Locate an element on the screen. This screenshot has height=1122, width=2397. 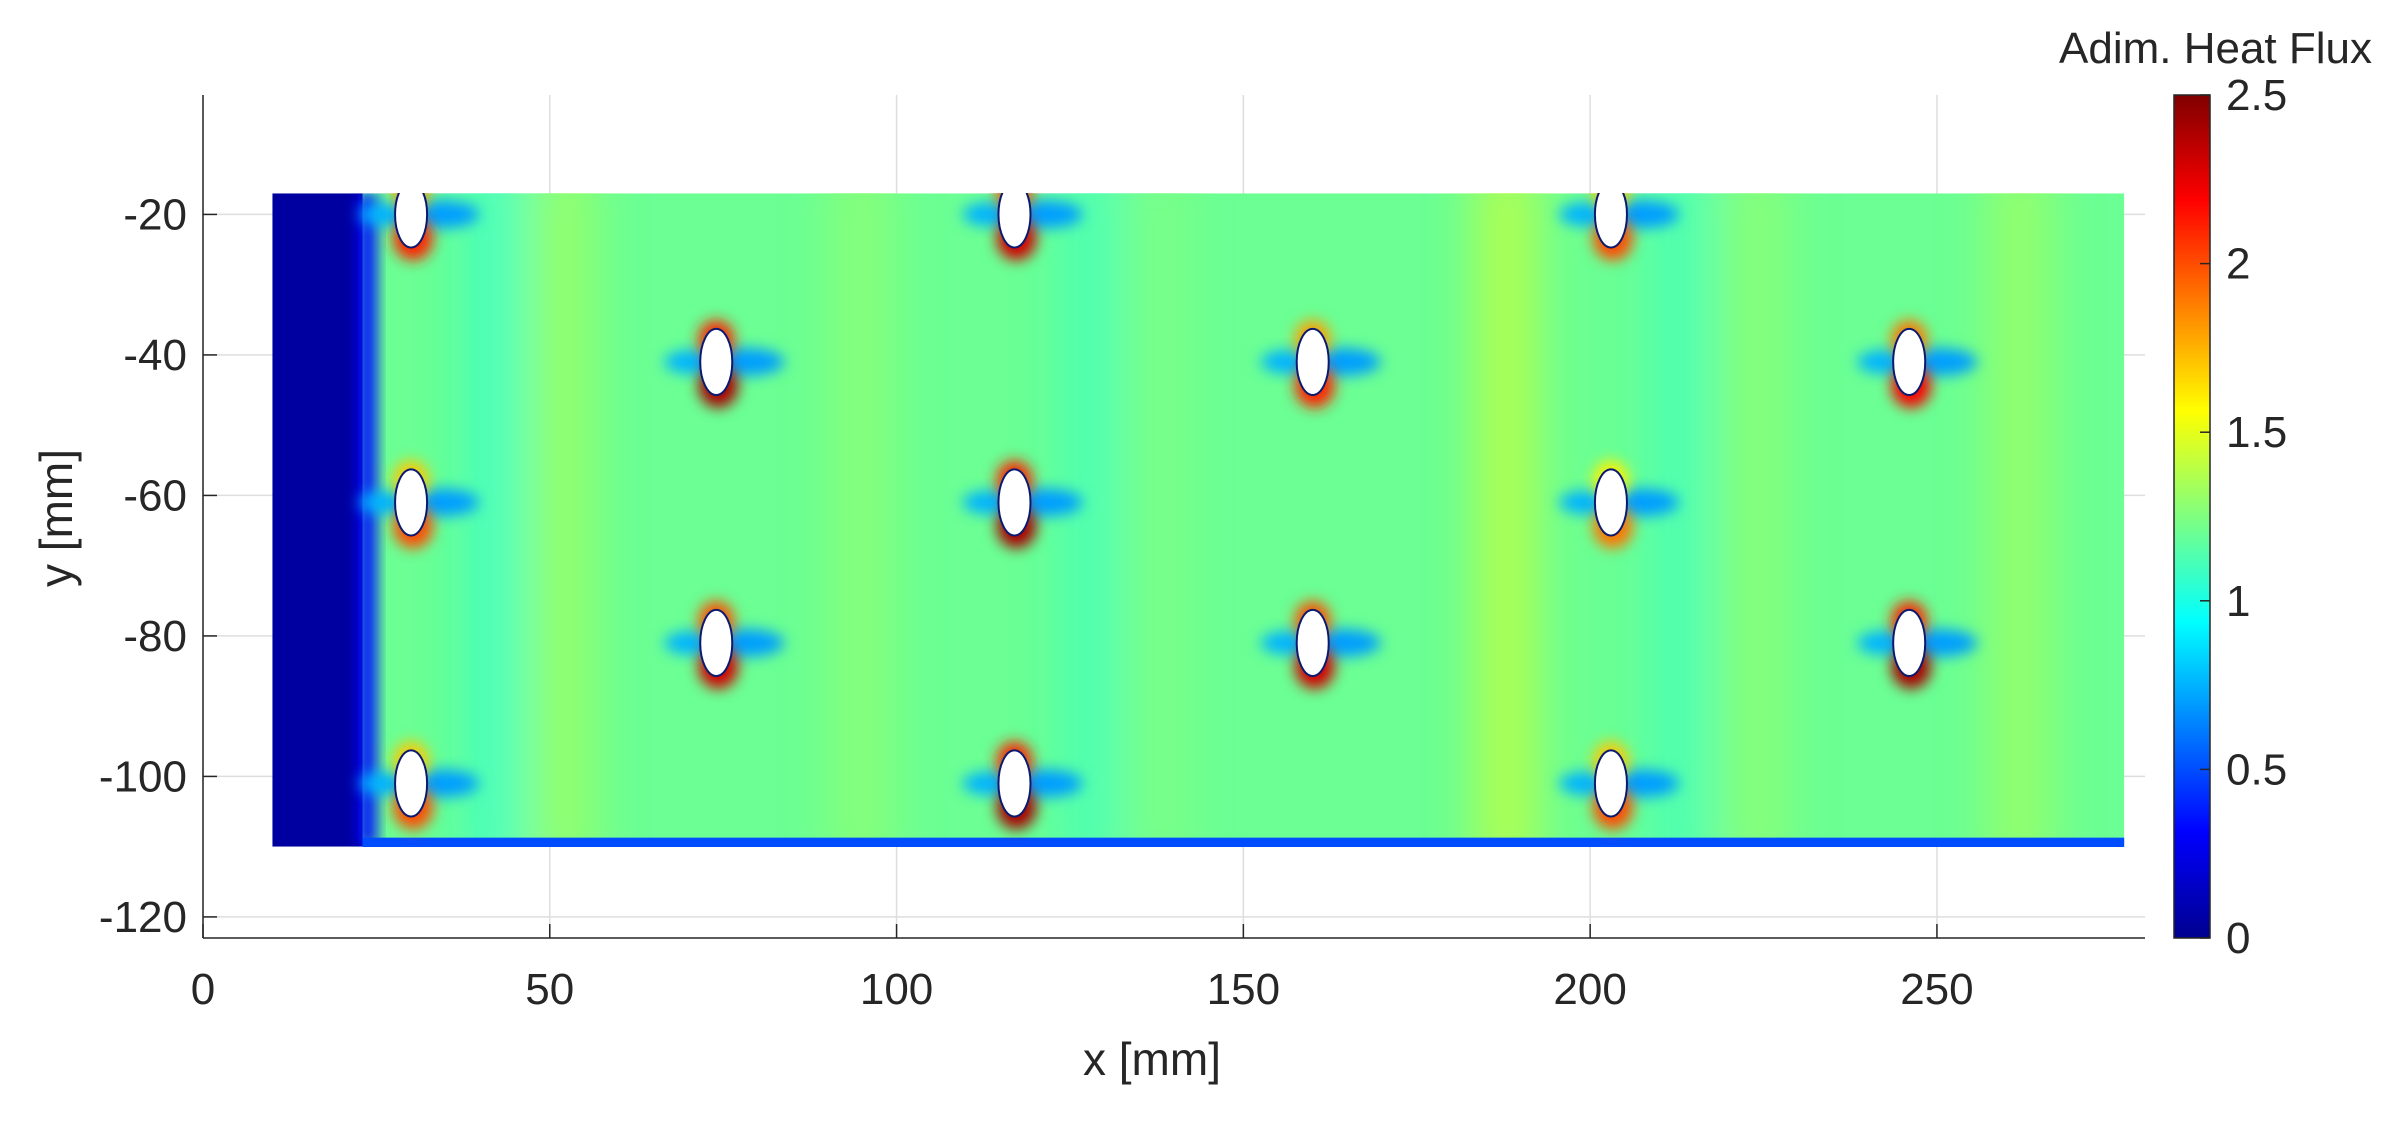
y-tick-label: -20 is located at coordinates (155, 214).